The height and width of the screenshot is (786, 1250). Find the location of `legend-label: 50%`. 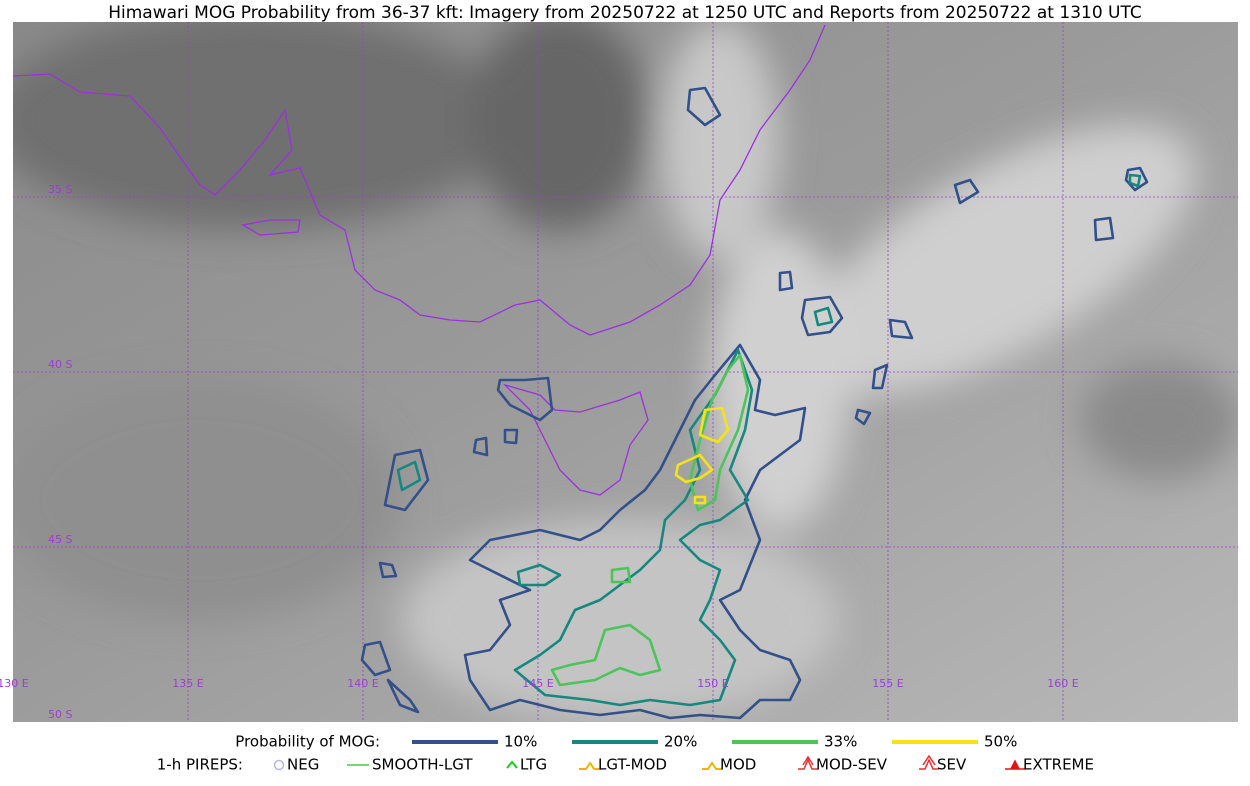

legend-label: 50% is located at coordinates (1000, 742).